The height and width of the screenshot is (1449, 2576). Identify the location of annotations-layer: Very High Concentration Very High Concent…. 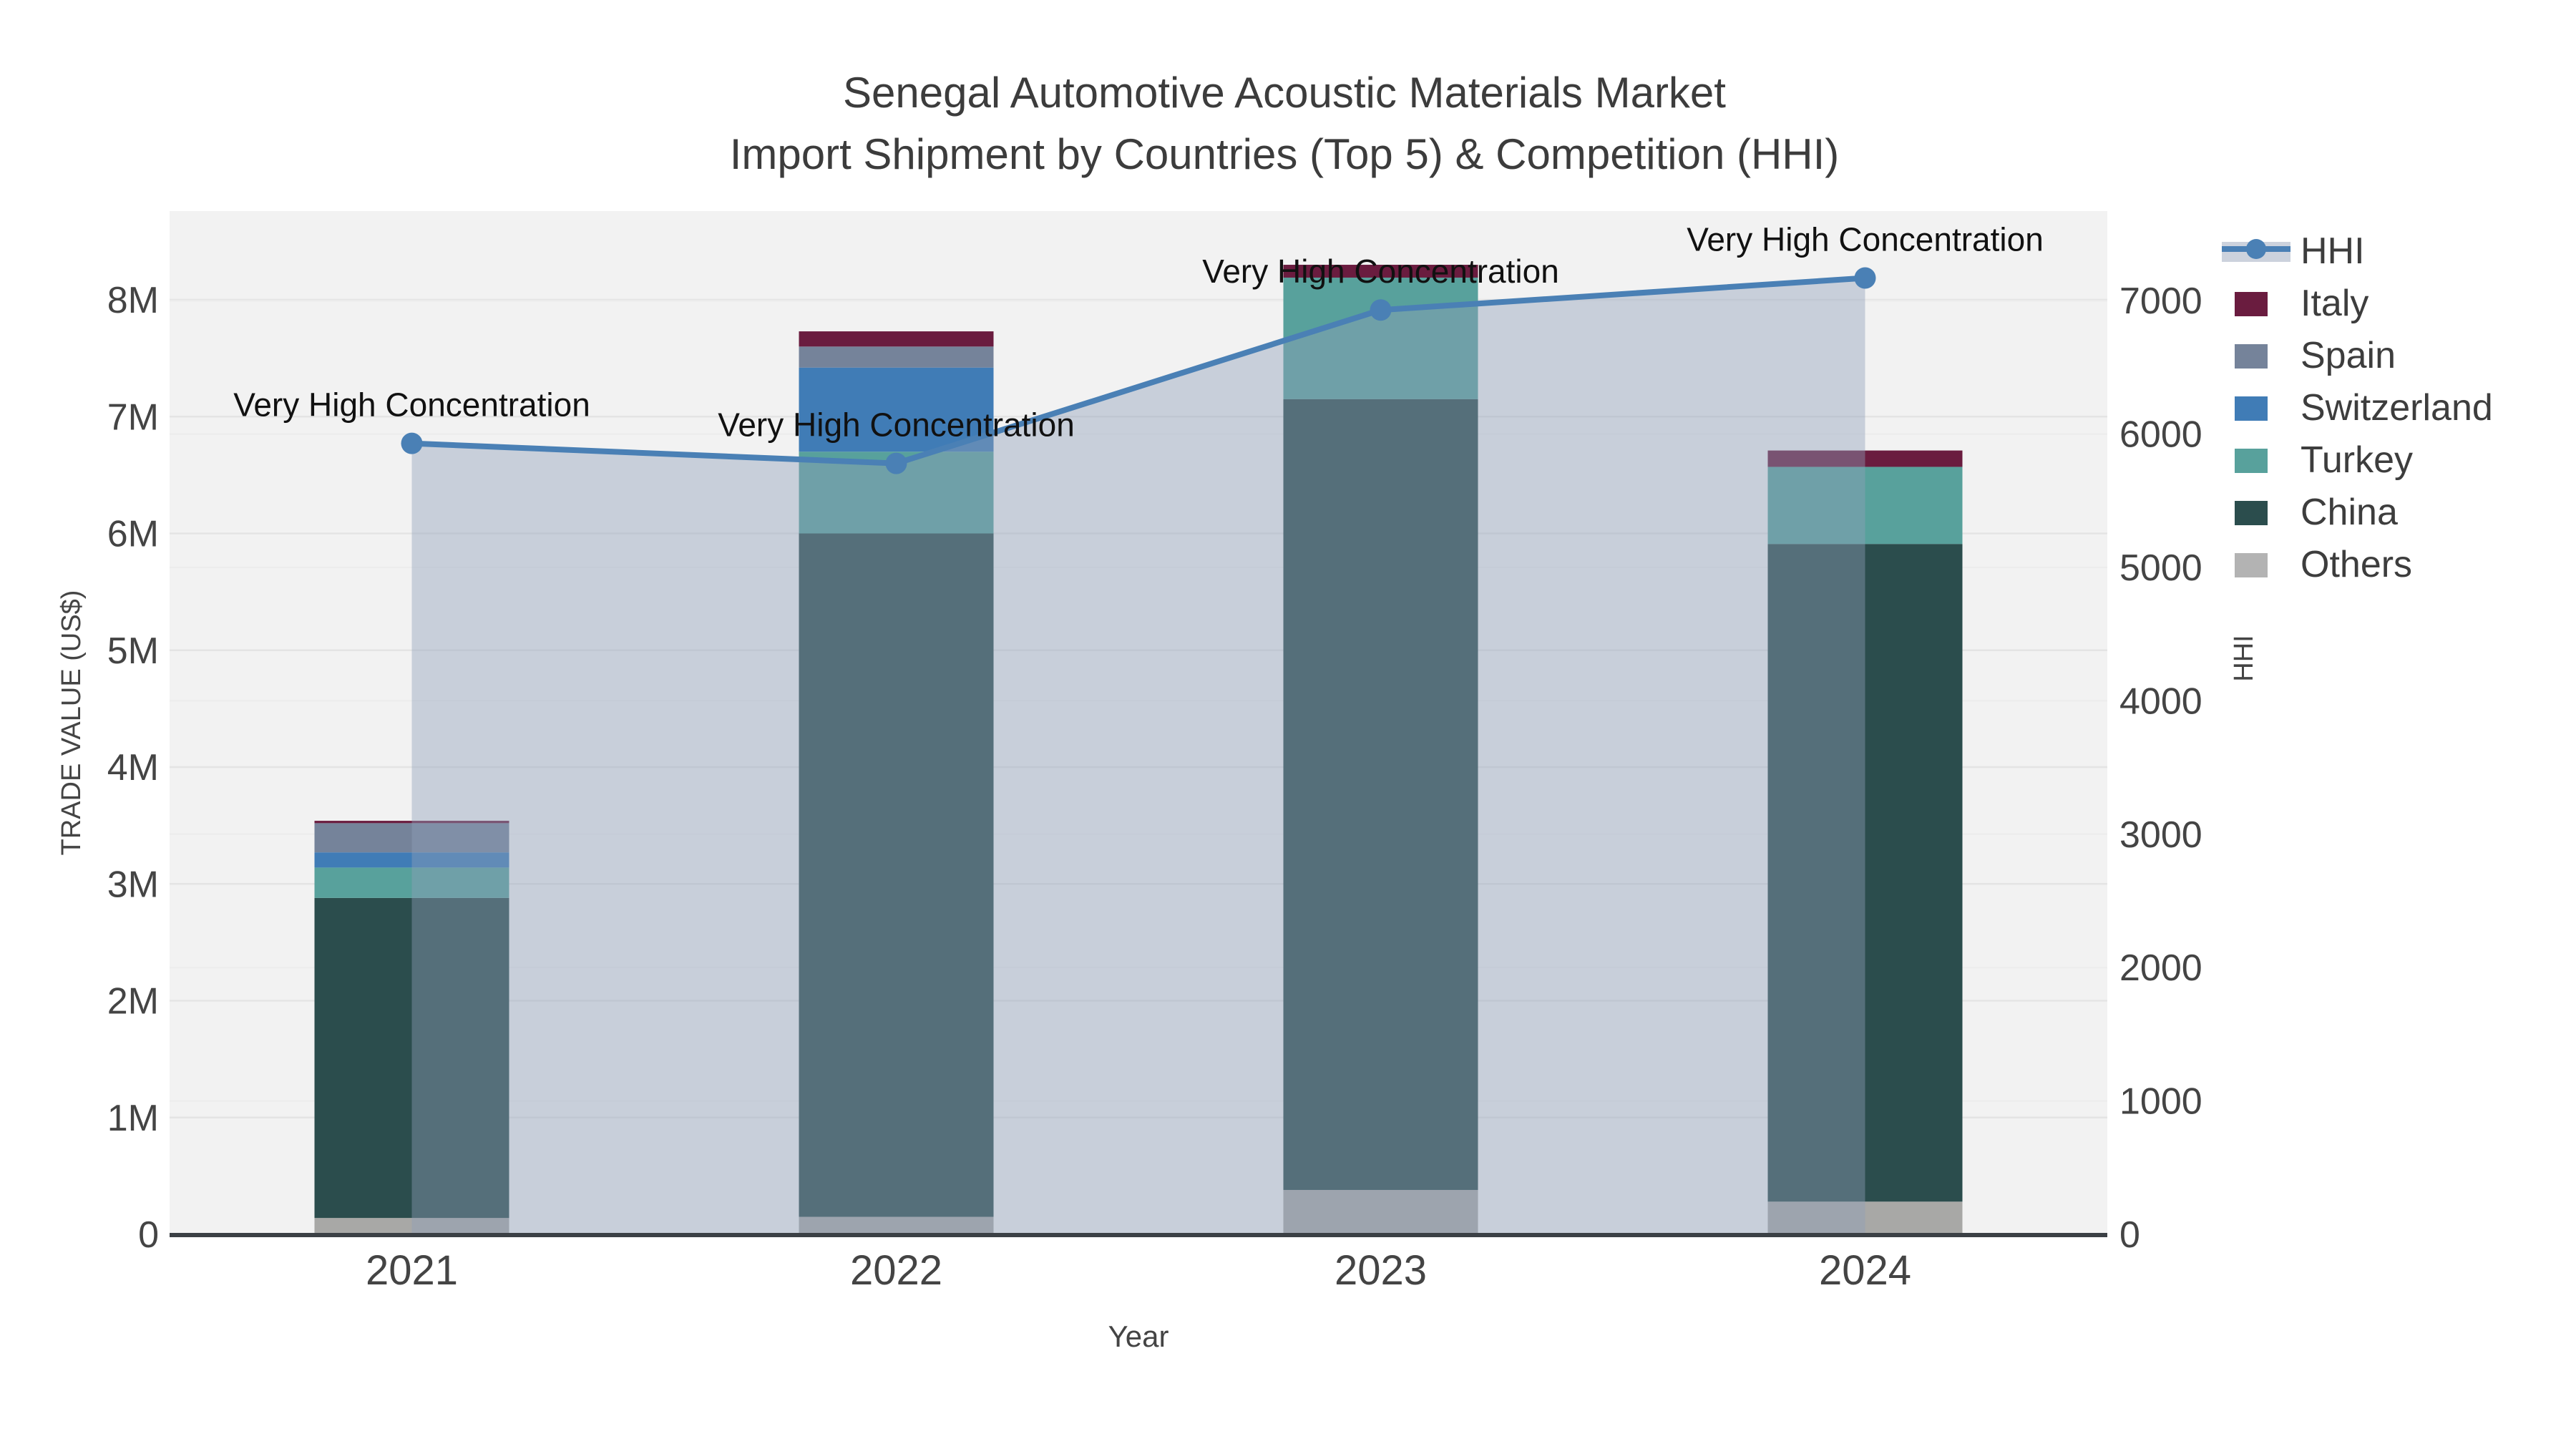
(1138, 332).